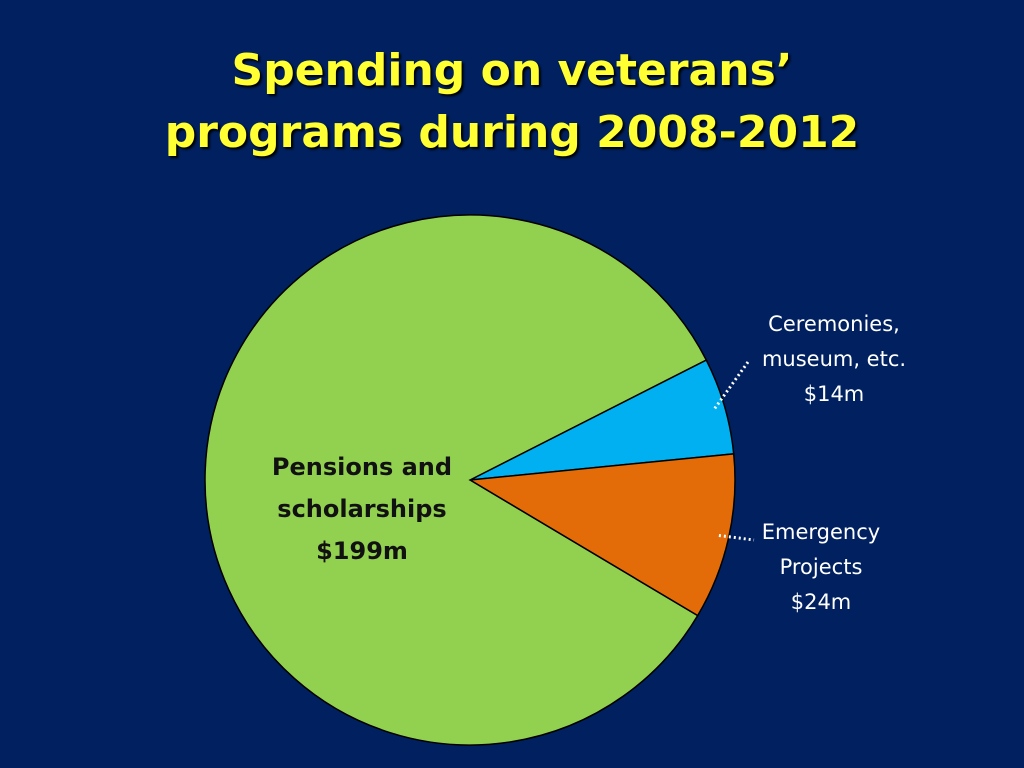 The width and height of the screenshot is (1024, 768). What do you see at coordinates (821, 602) in the screenshot?
I see `label-emergency-value: $24m` at bounding box center [821, 602].